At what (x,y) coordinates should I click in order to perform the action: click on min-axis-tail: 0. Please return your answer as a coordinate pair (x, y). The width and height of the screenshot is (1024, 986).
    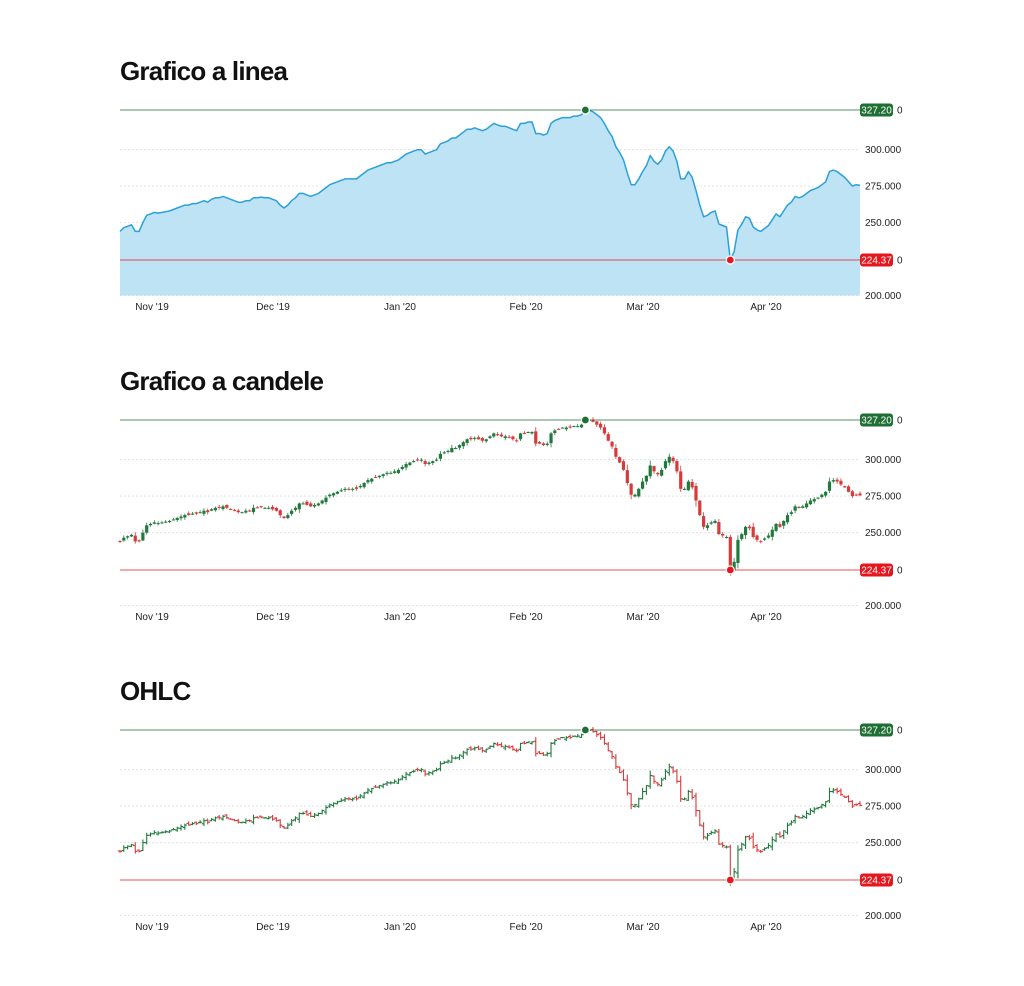
    Looking at the image, I should click on (900, 881).